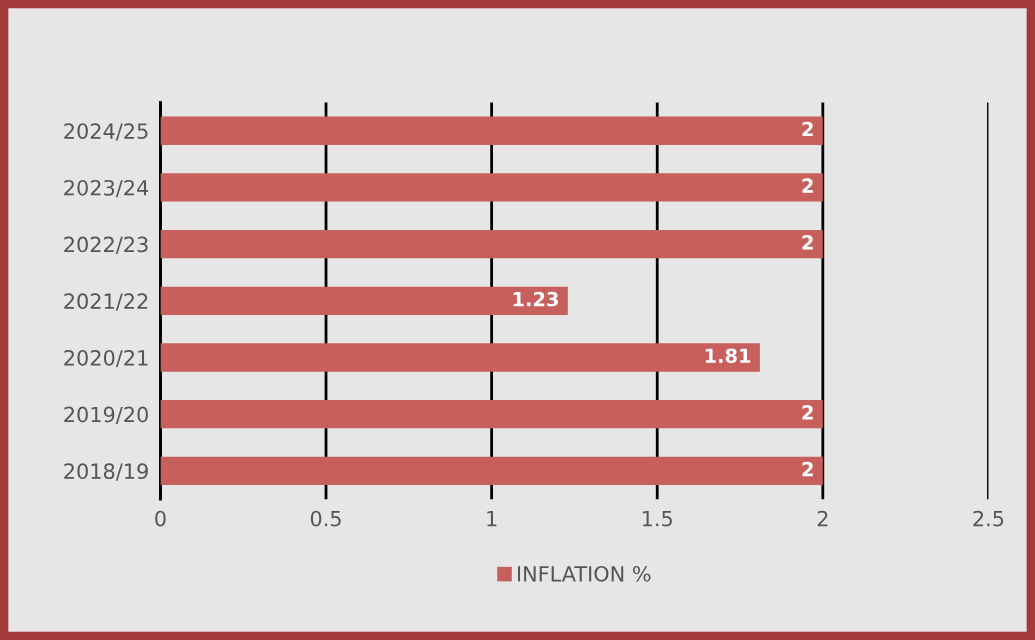 Image resolution: width=1035 pixels, height=640 pixels. I want to click on data-label: 1.81, so click(728, 356).